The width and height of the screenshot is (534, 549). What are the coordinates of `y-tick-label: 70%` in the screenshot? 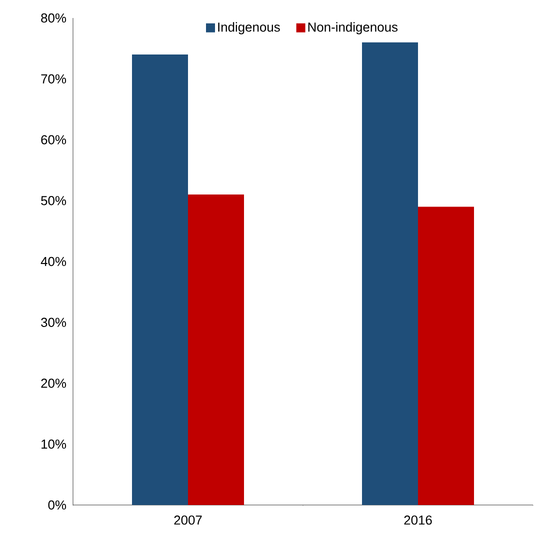 It's located at (53, 79).